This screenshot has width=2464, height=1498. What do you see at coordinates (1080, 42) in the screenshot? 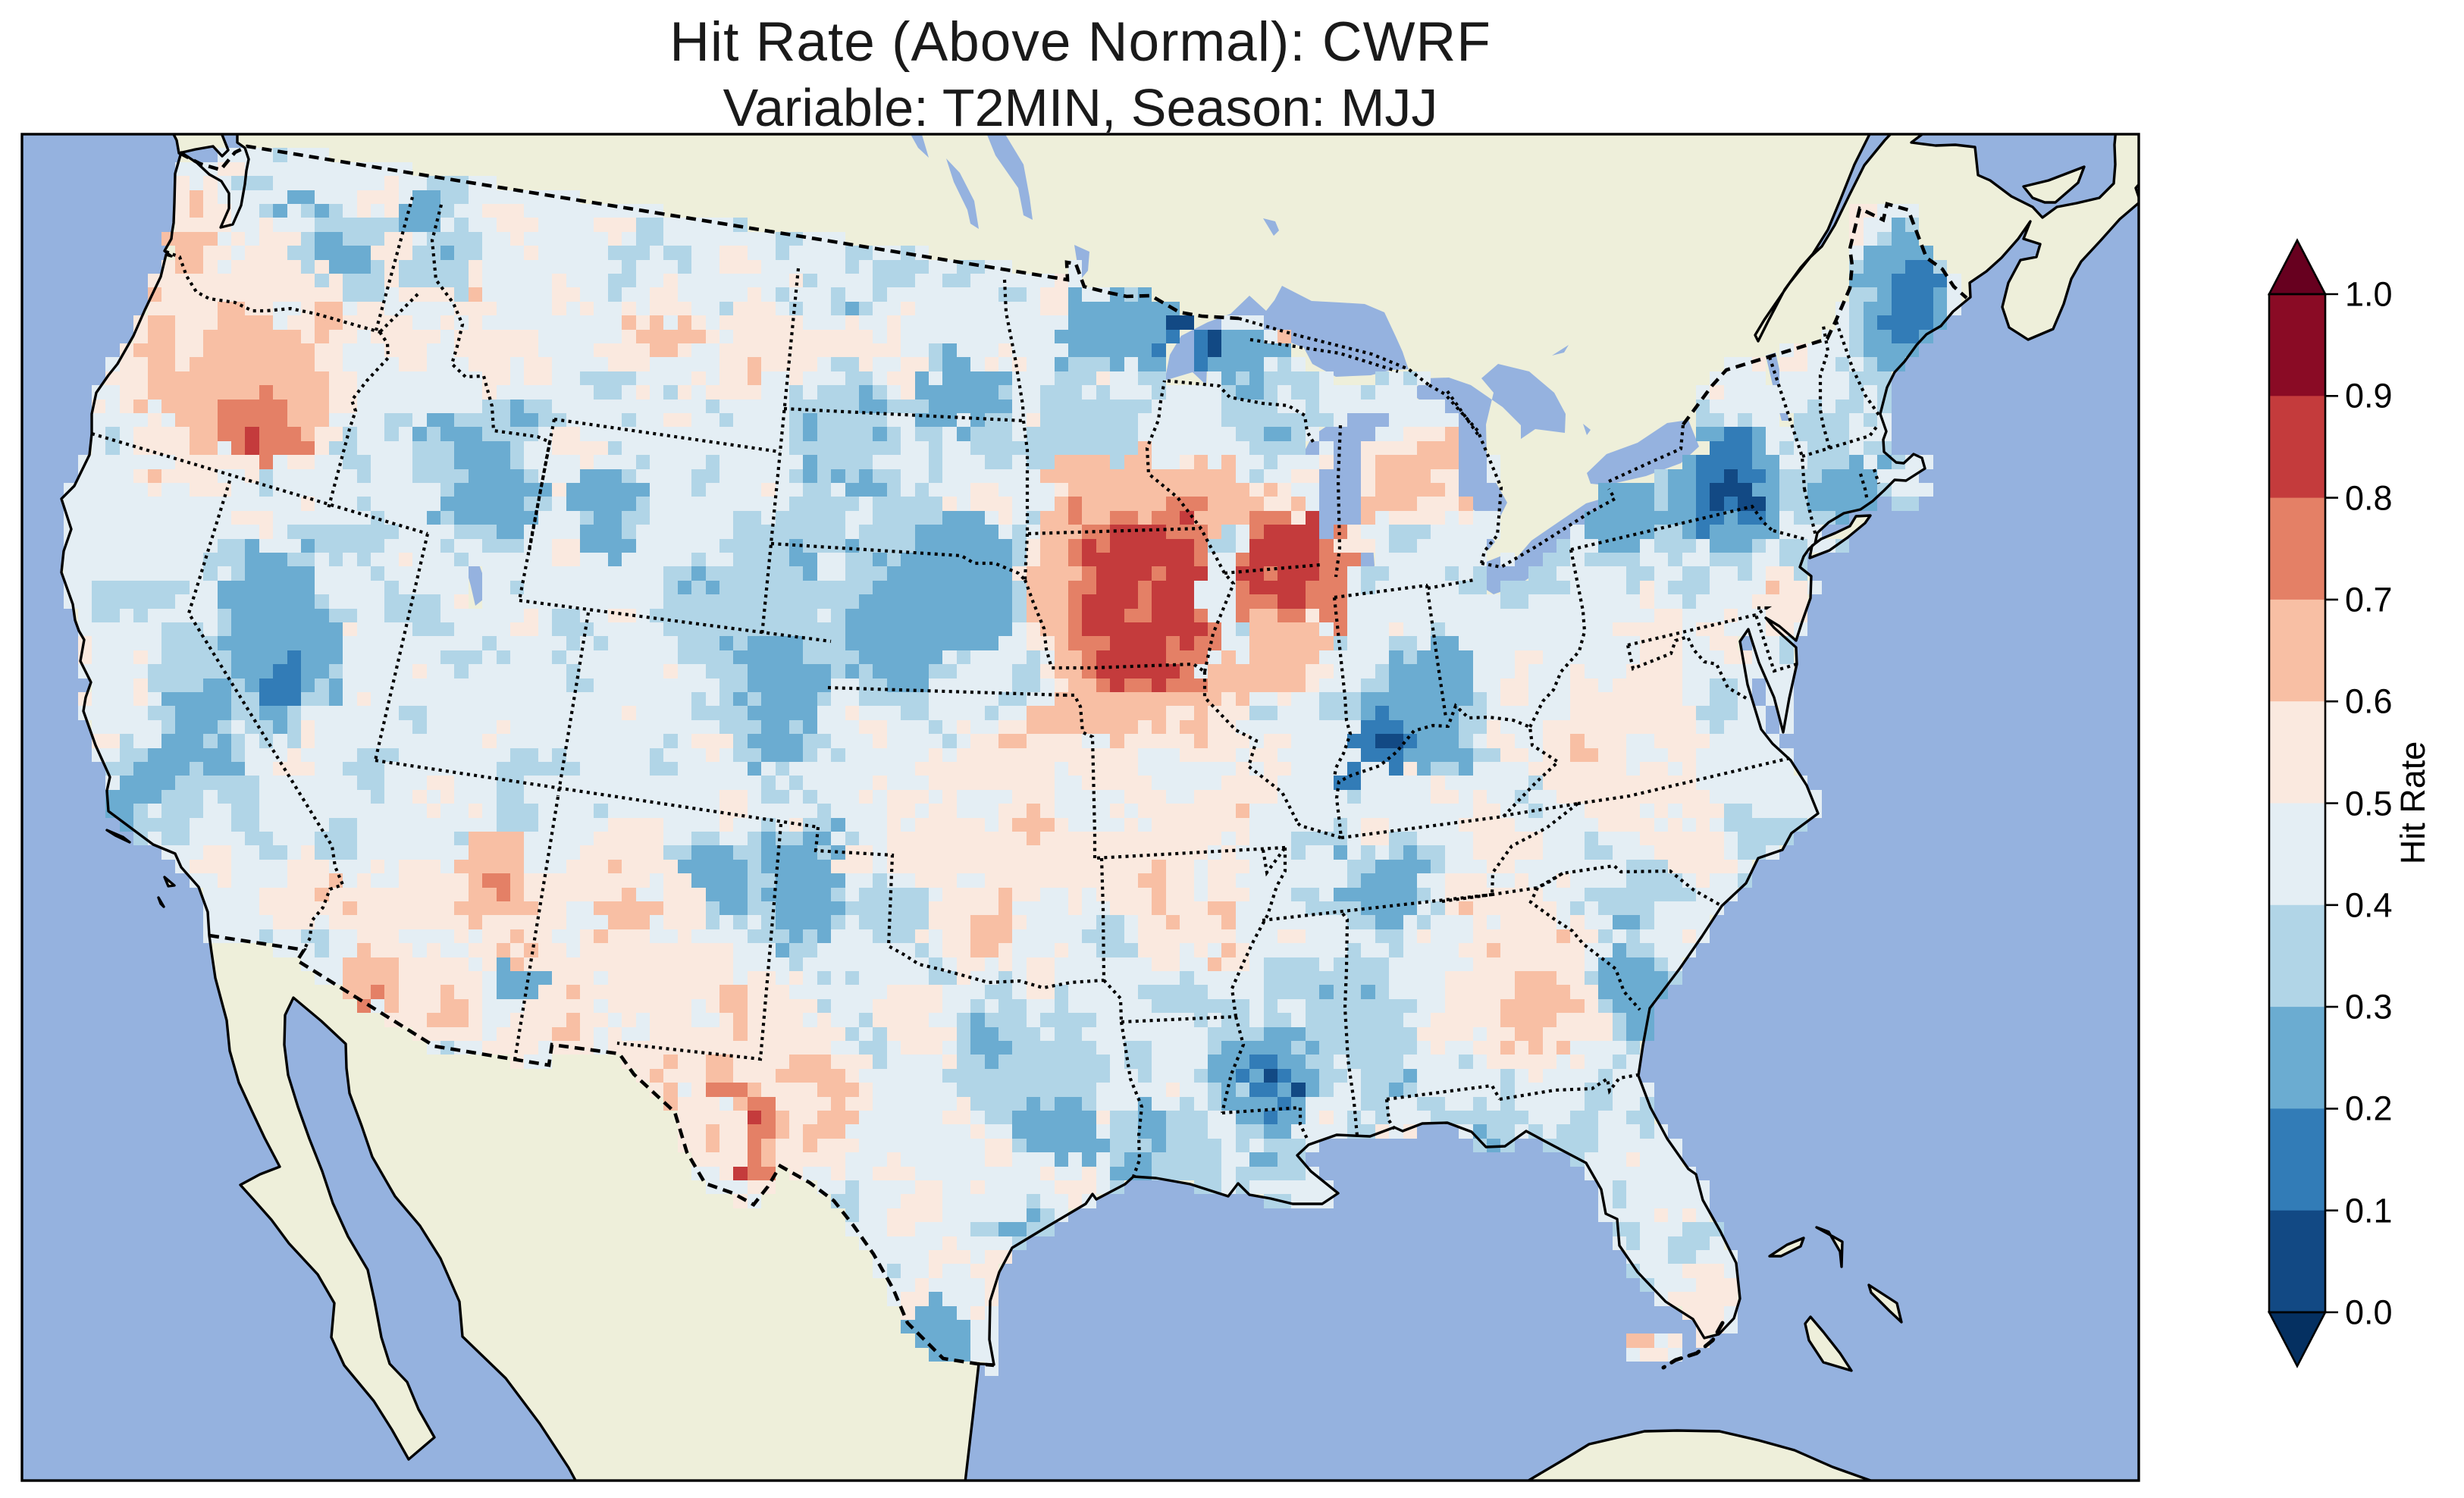
I see `svg-text: Hit Rate (Above Normal): CWRF` at bounding box center [1080, 42].